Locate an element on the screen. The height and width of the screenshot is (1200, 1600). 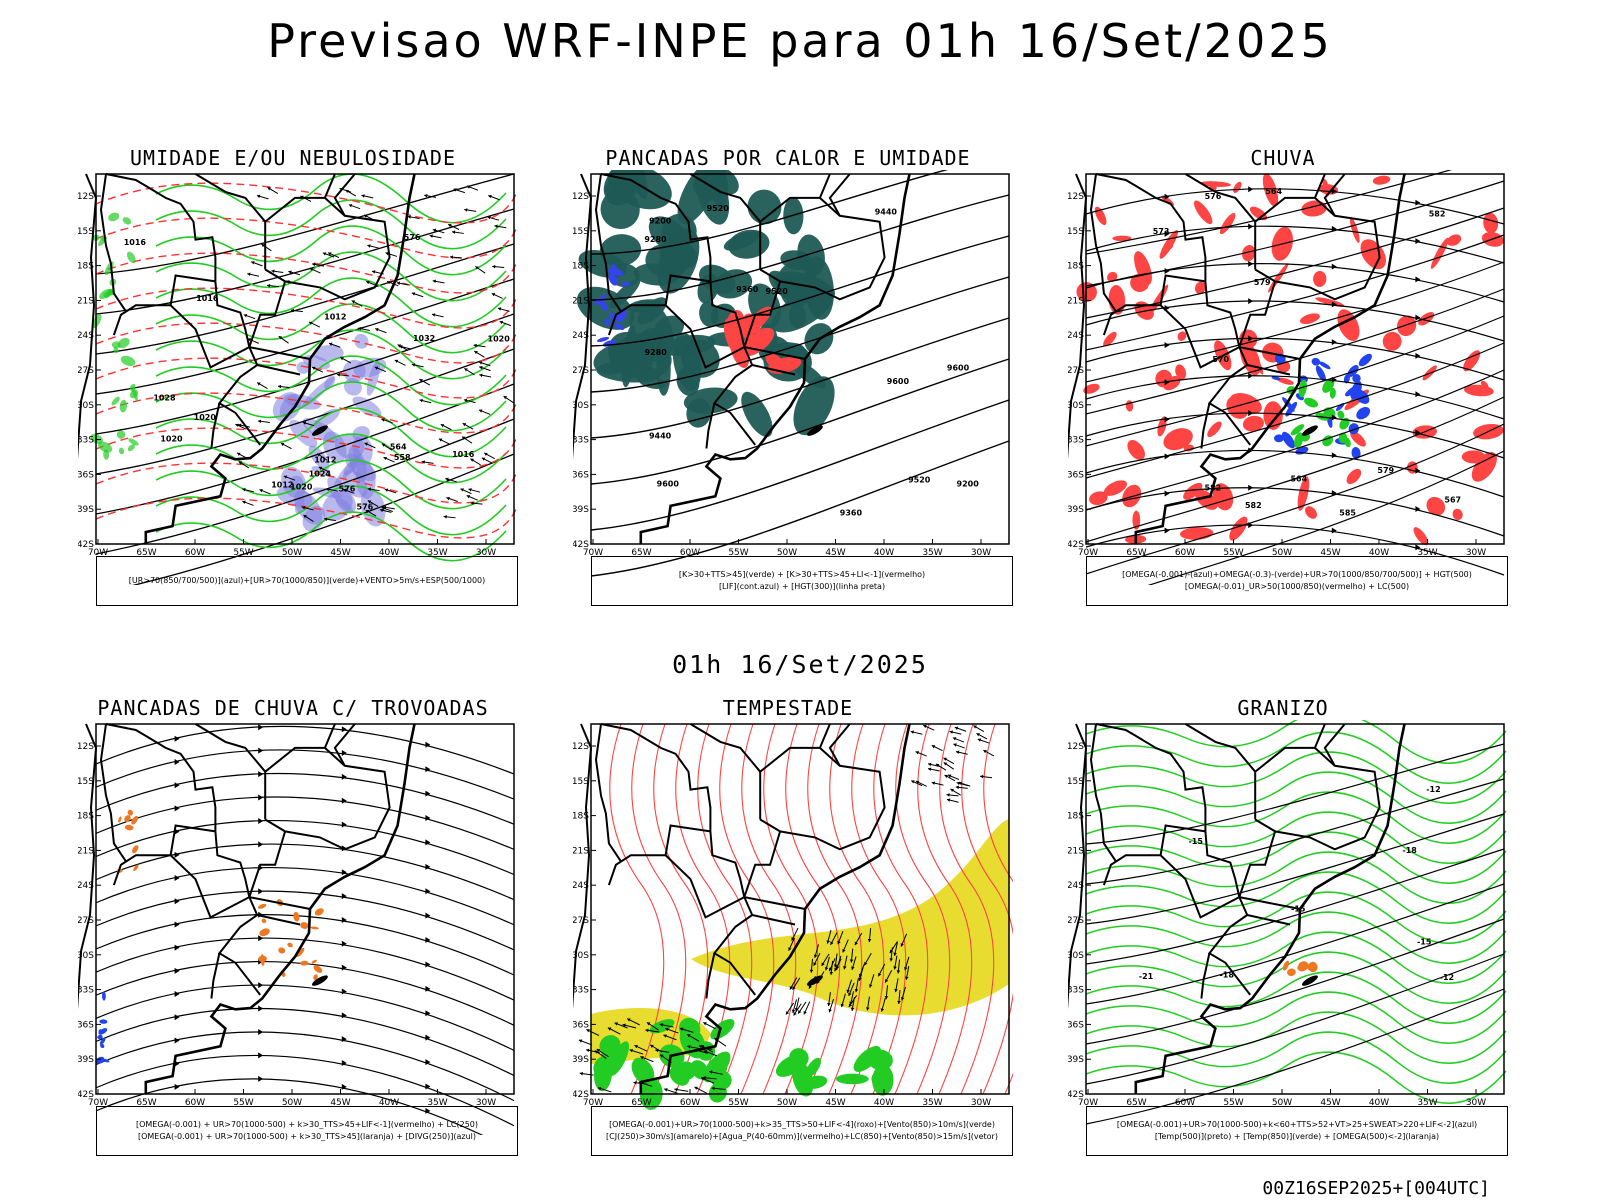
lon-tick-label: 40W is located at coordinates (1379, 553).